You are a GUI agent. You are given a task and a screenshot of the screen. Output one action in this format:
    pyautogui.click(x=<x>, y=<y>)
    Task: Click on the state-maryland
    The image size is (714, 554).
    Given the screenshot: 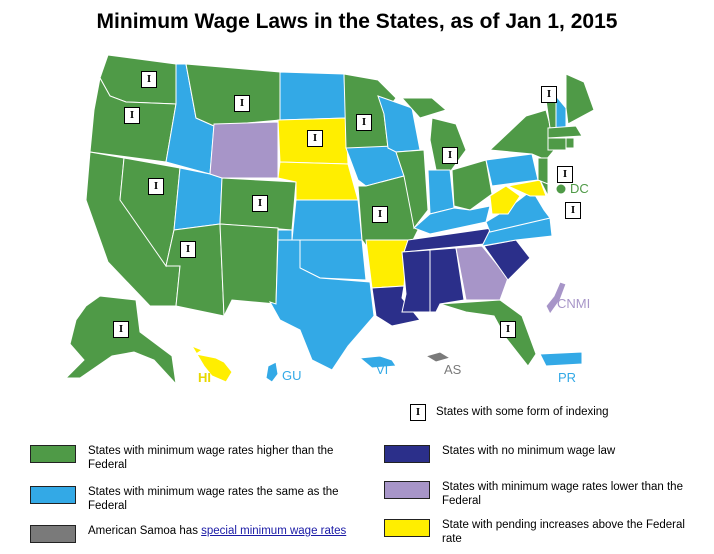 What is the action you would take?
    pyautogui.click(x=526, y=188)
    